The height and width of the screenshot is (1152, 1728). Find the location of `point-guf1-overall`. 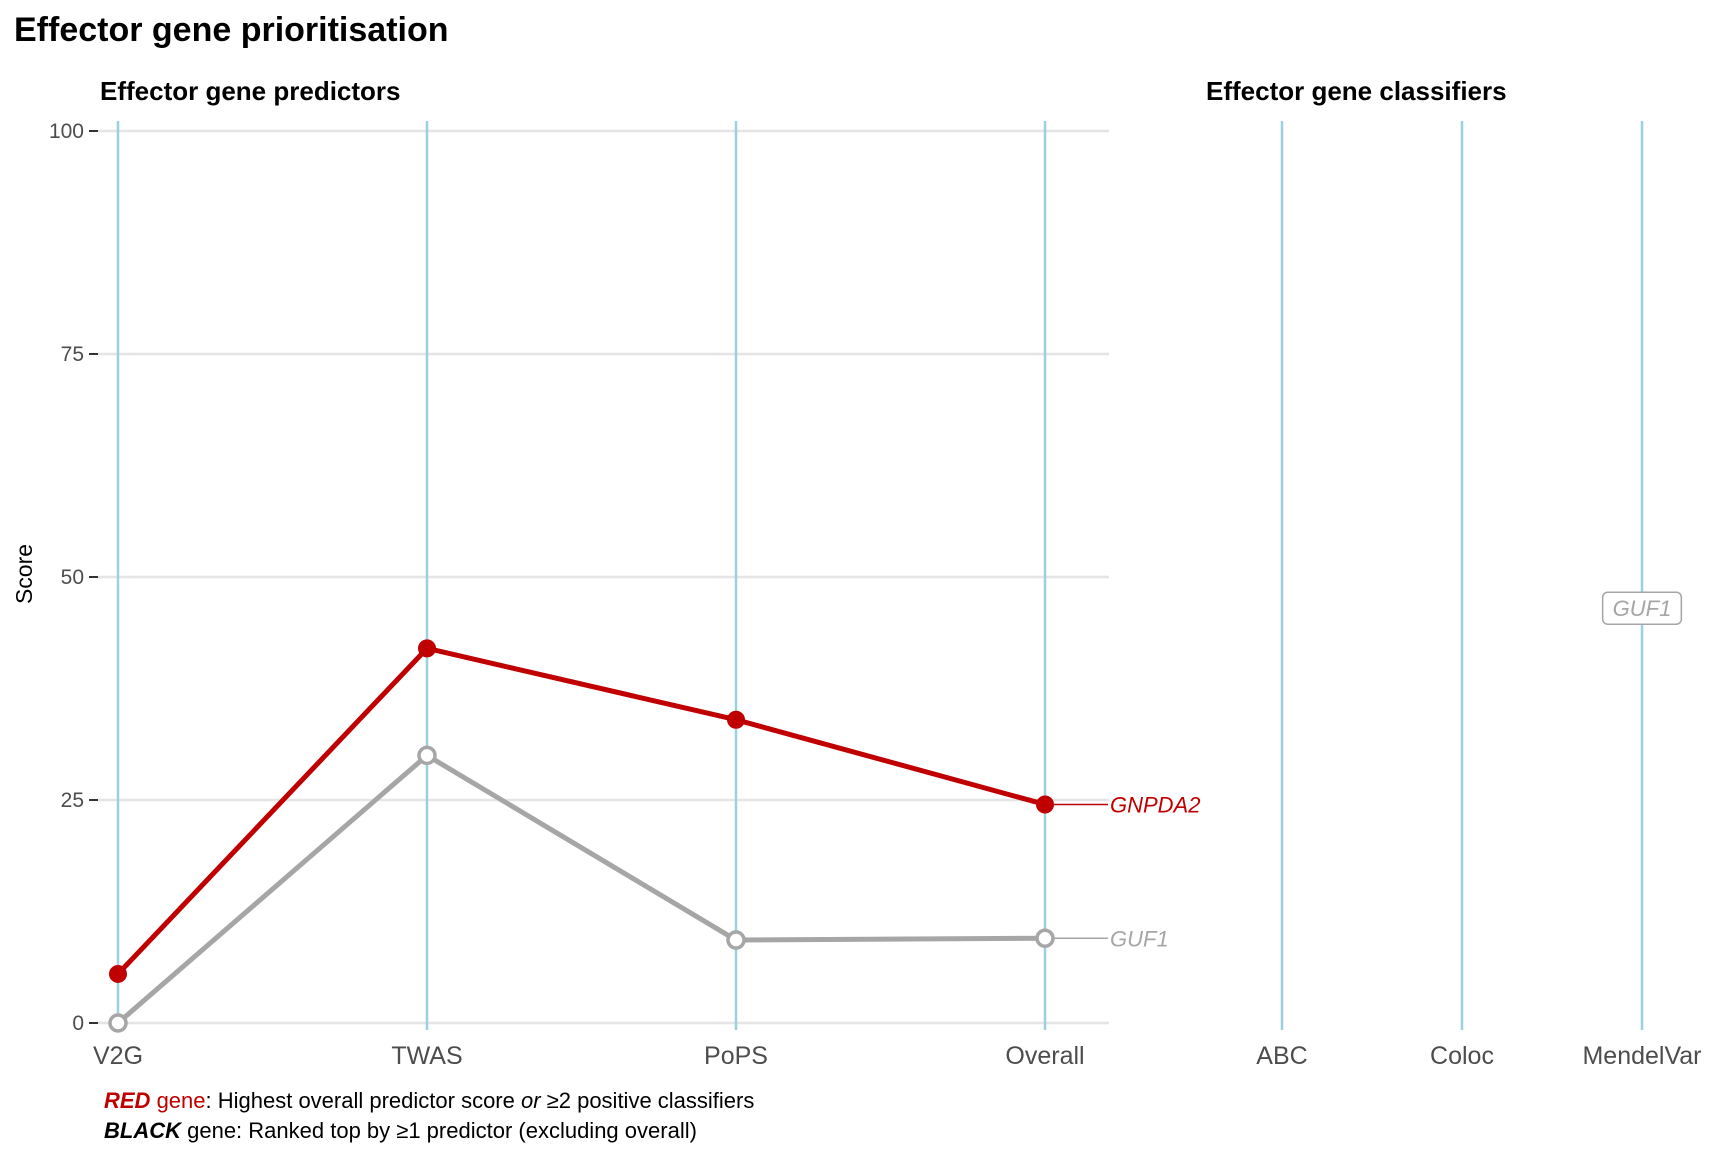

point-guf1-overall is located at coordinates (1045, 938).